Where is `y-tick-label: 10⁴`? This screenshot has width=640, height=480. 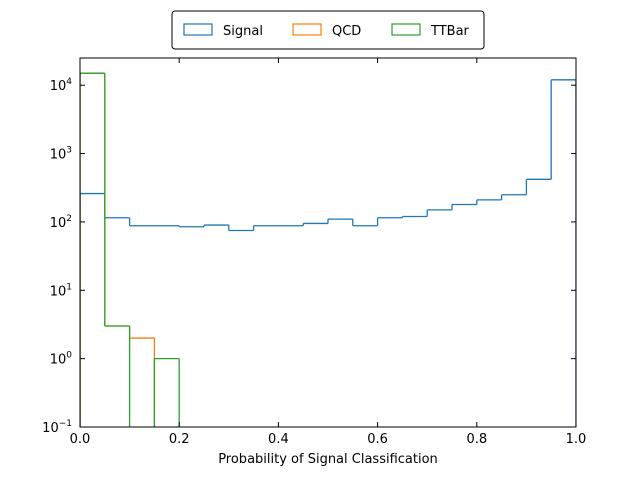
y-tick-label: 10⁴ is located at coordinates (61, 85).